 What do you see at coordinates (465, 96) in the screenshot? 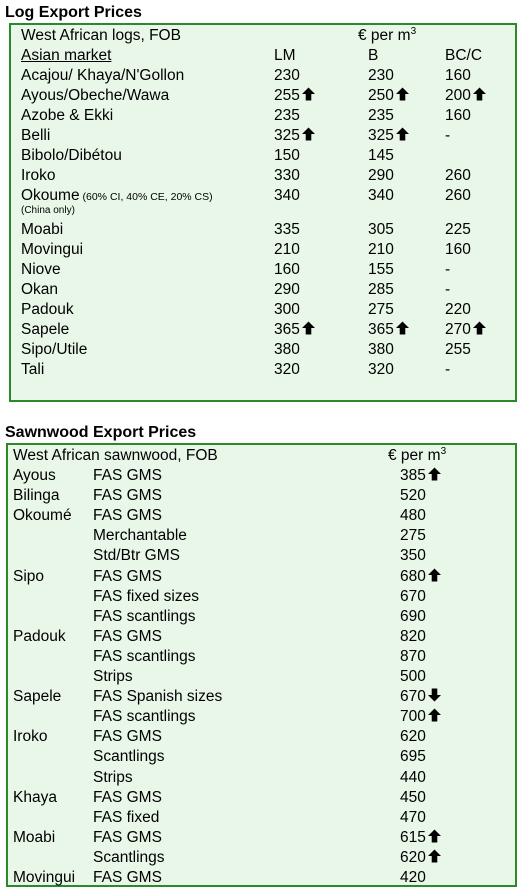
I see `log-price-bc: 200` at bounding box center [465, 96].